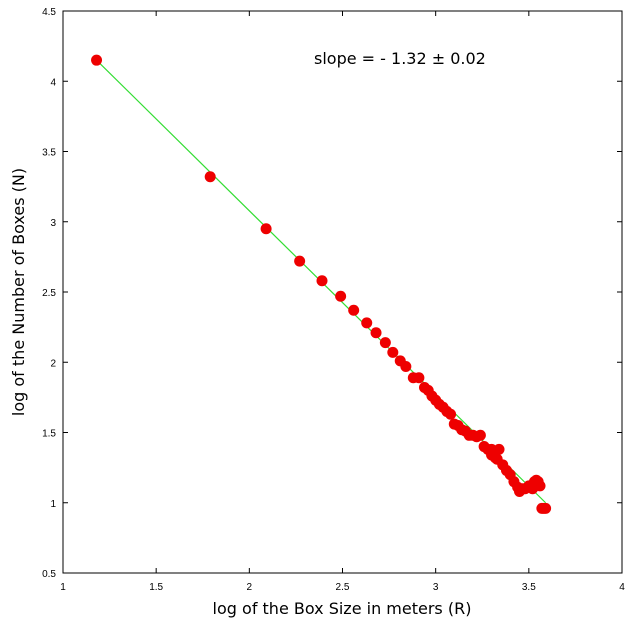  I want to click on y-tick-label: 2.5, so click(49, 293).